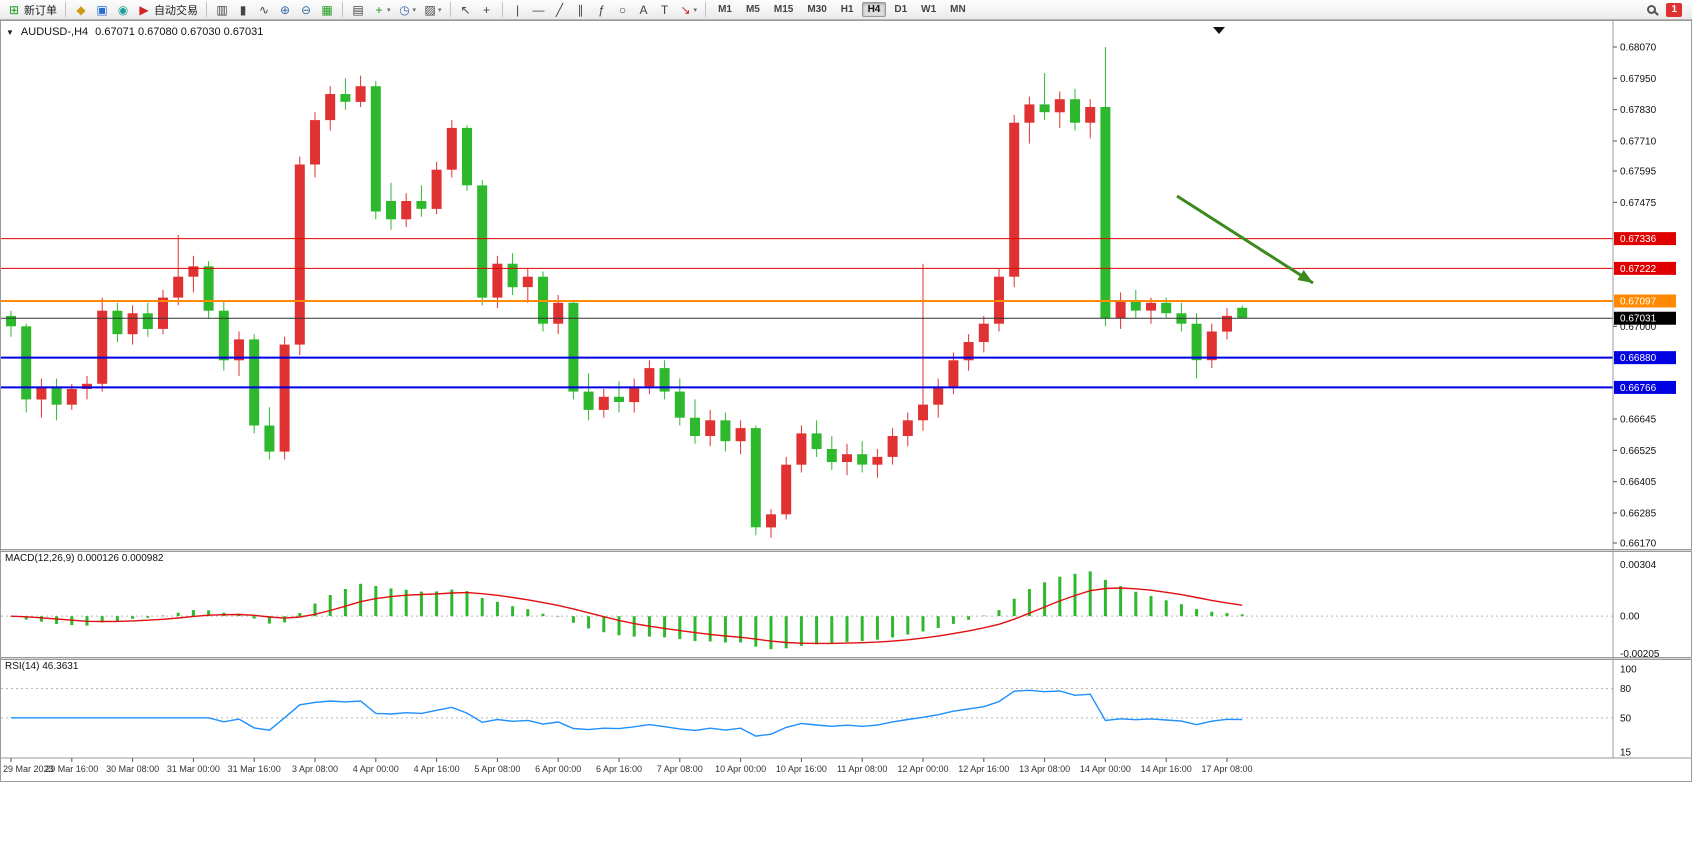 The image size is (1692, 844). I want to click on fibonacci-button: ƒ, so click(602, 10).